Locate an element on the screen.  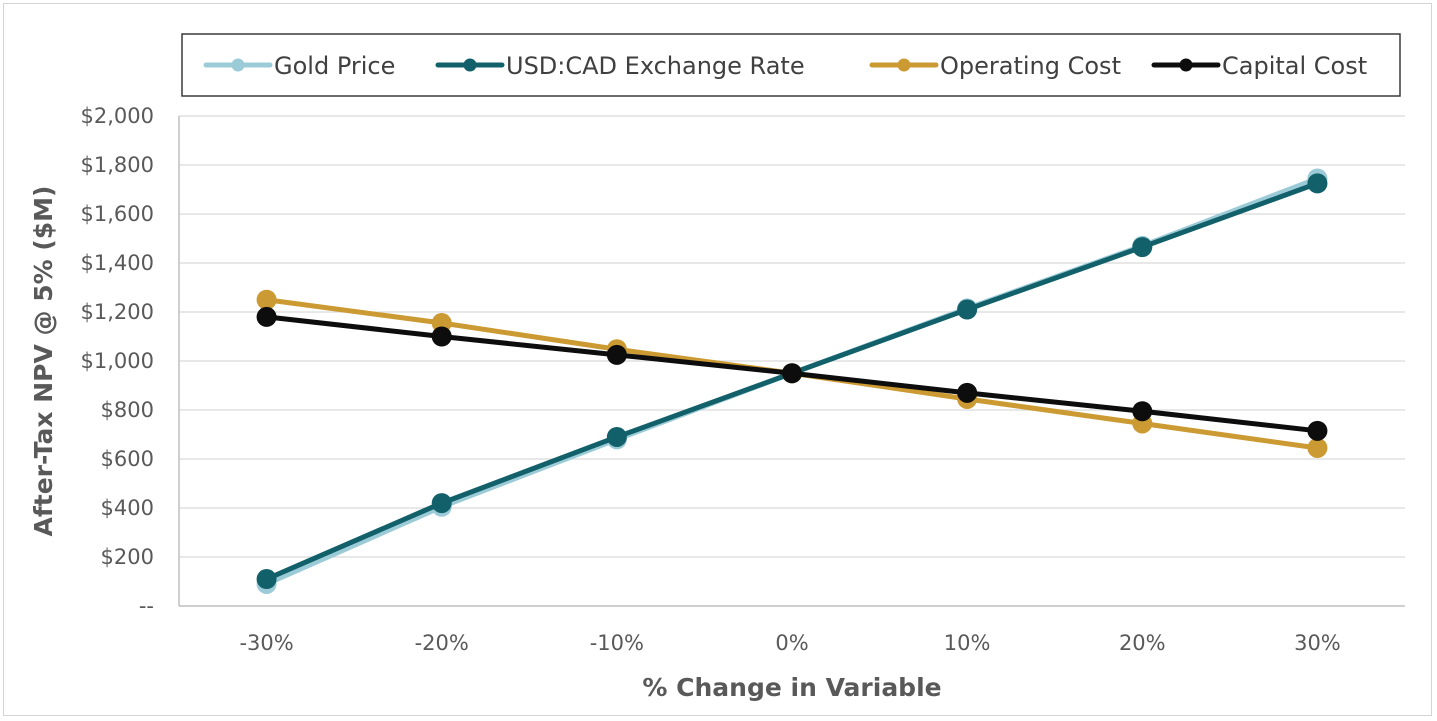
y-tick-label: $1,600 is located at coordinates (117, 214).